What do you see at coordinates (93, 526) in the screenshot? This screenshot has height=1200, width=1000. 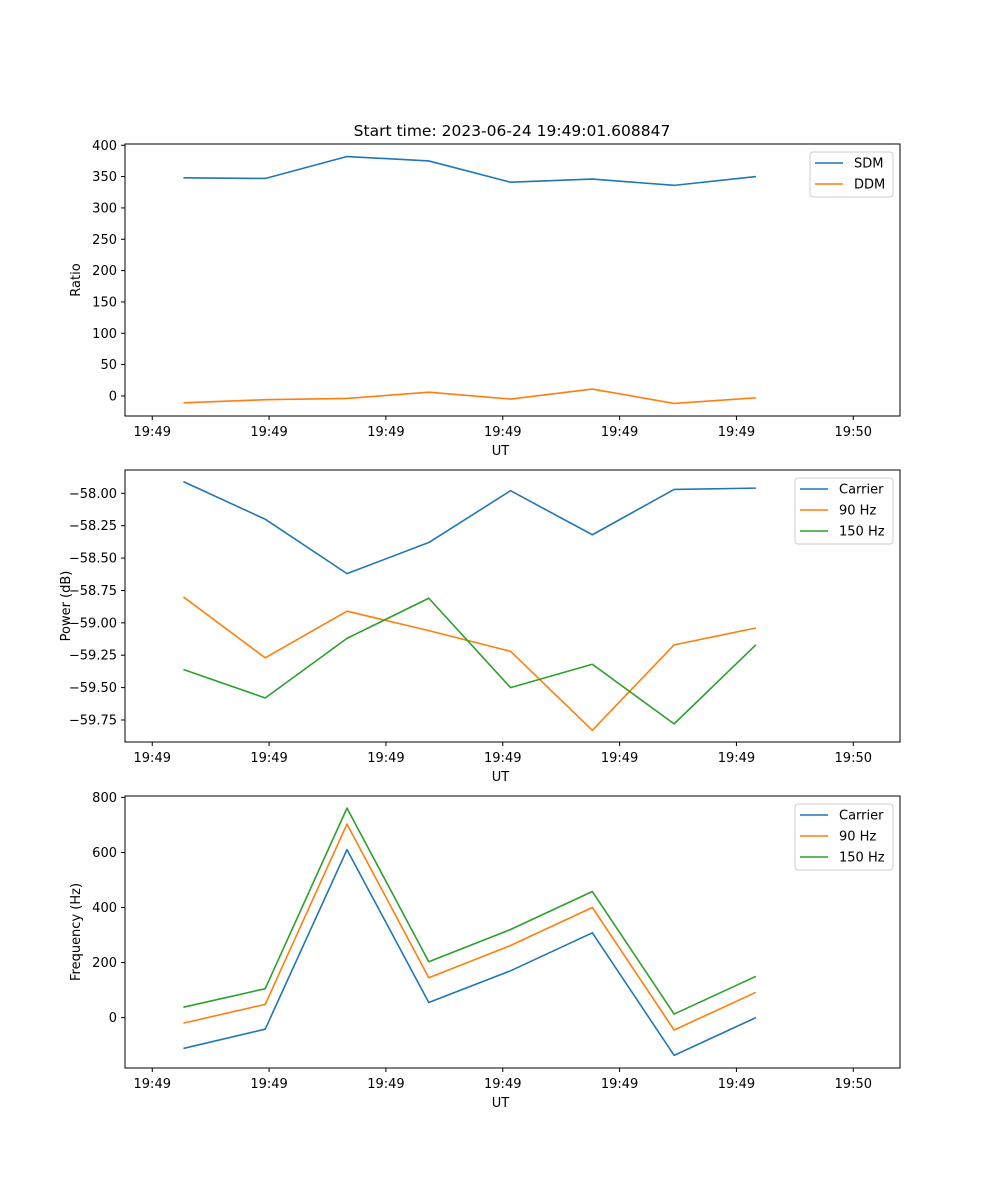 I see `y-tick-label: −58.25` at bounding box center [93, 526].